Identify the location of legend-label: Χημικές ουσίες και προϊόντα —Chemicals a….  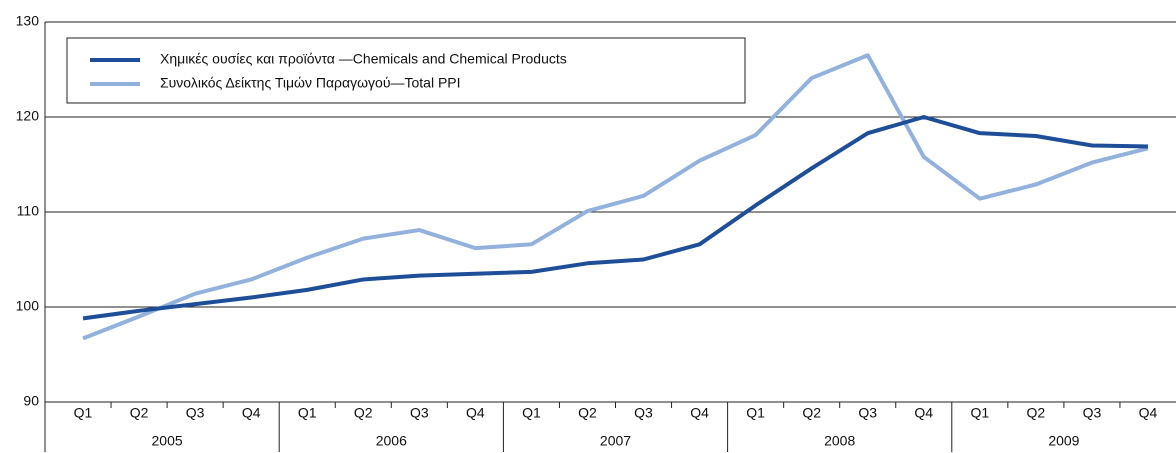
(363, 59).